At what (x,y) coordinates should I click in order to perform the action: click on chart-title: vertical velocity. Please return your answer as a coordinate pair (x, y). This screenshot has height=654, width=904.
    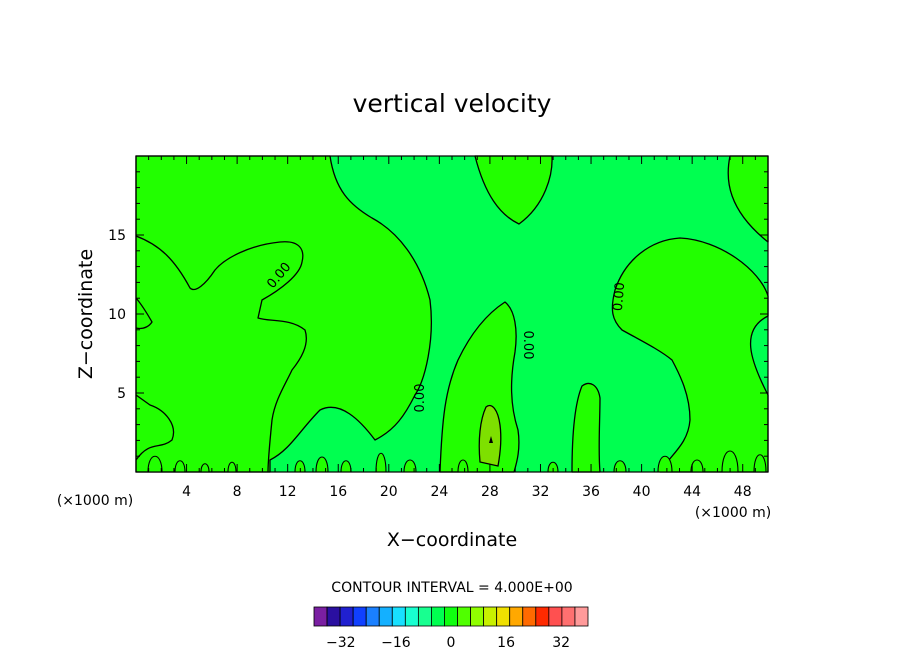
    Looking at the image, I should click on (452, 103).